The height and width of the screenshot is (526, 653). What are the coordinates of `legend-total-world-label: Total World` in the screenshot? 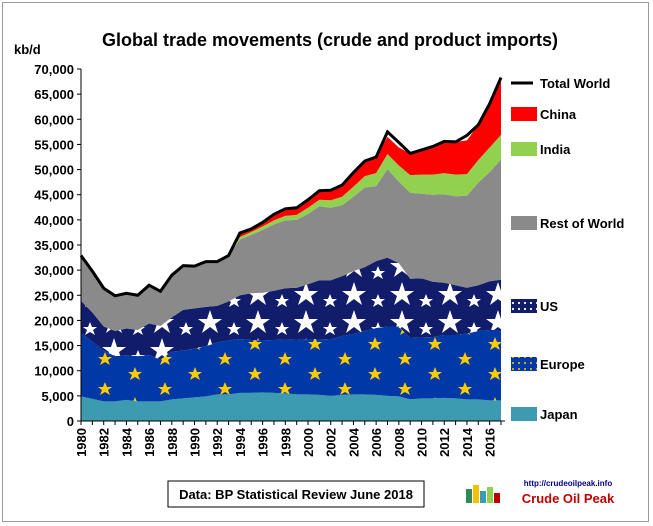 It's located at (575, 83).